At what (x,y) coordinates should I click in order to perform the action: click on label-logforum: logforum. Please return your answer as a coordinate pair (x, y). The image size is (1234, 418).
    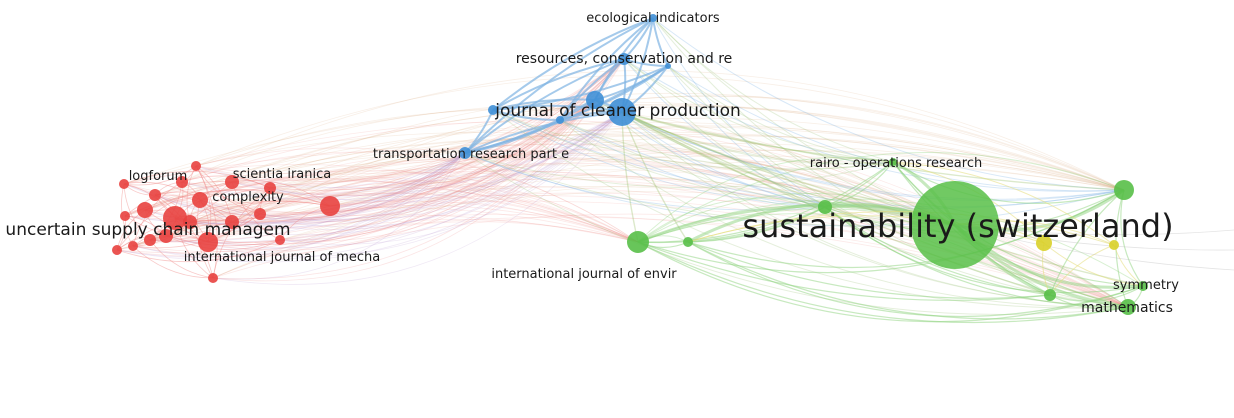
    Looking at the image, I should click on (158, 176).